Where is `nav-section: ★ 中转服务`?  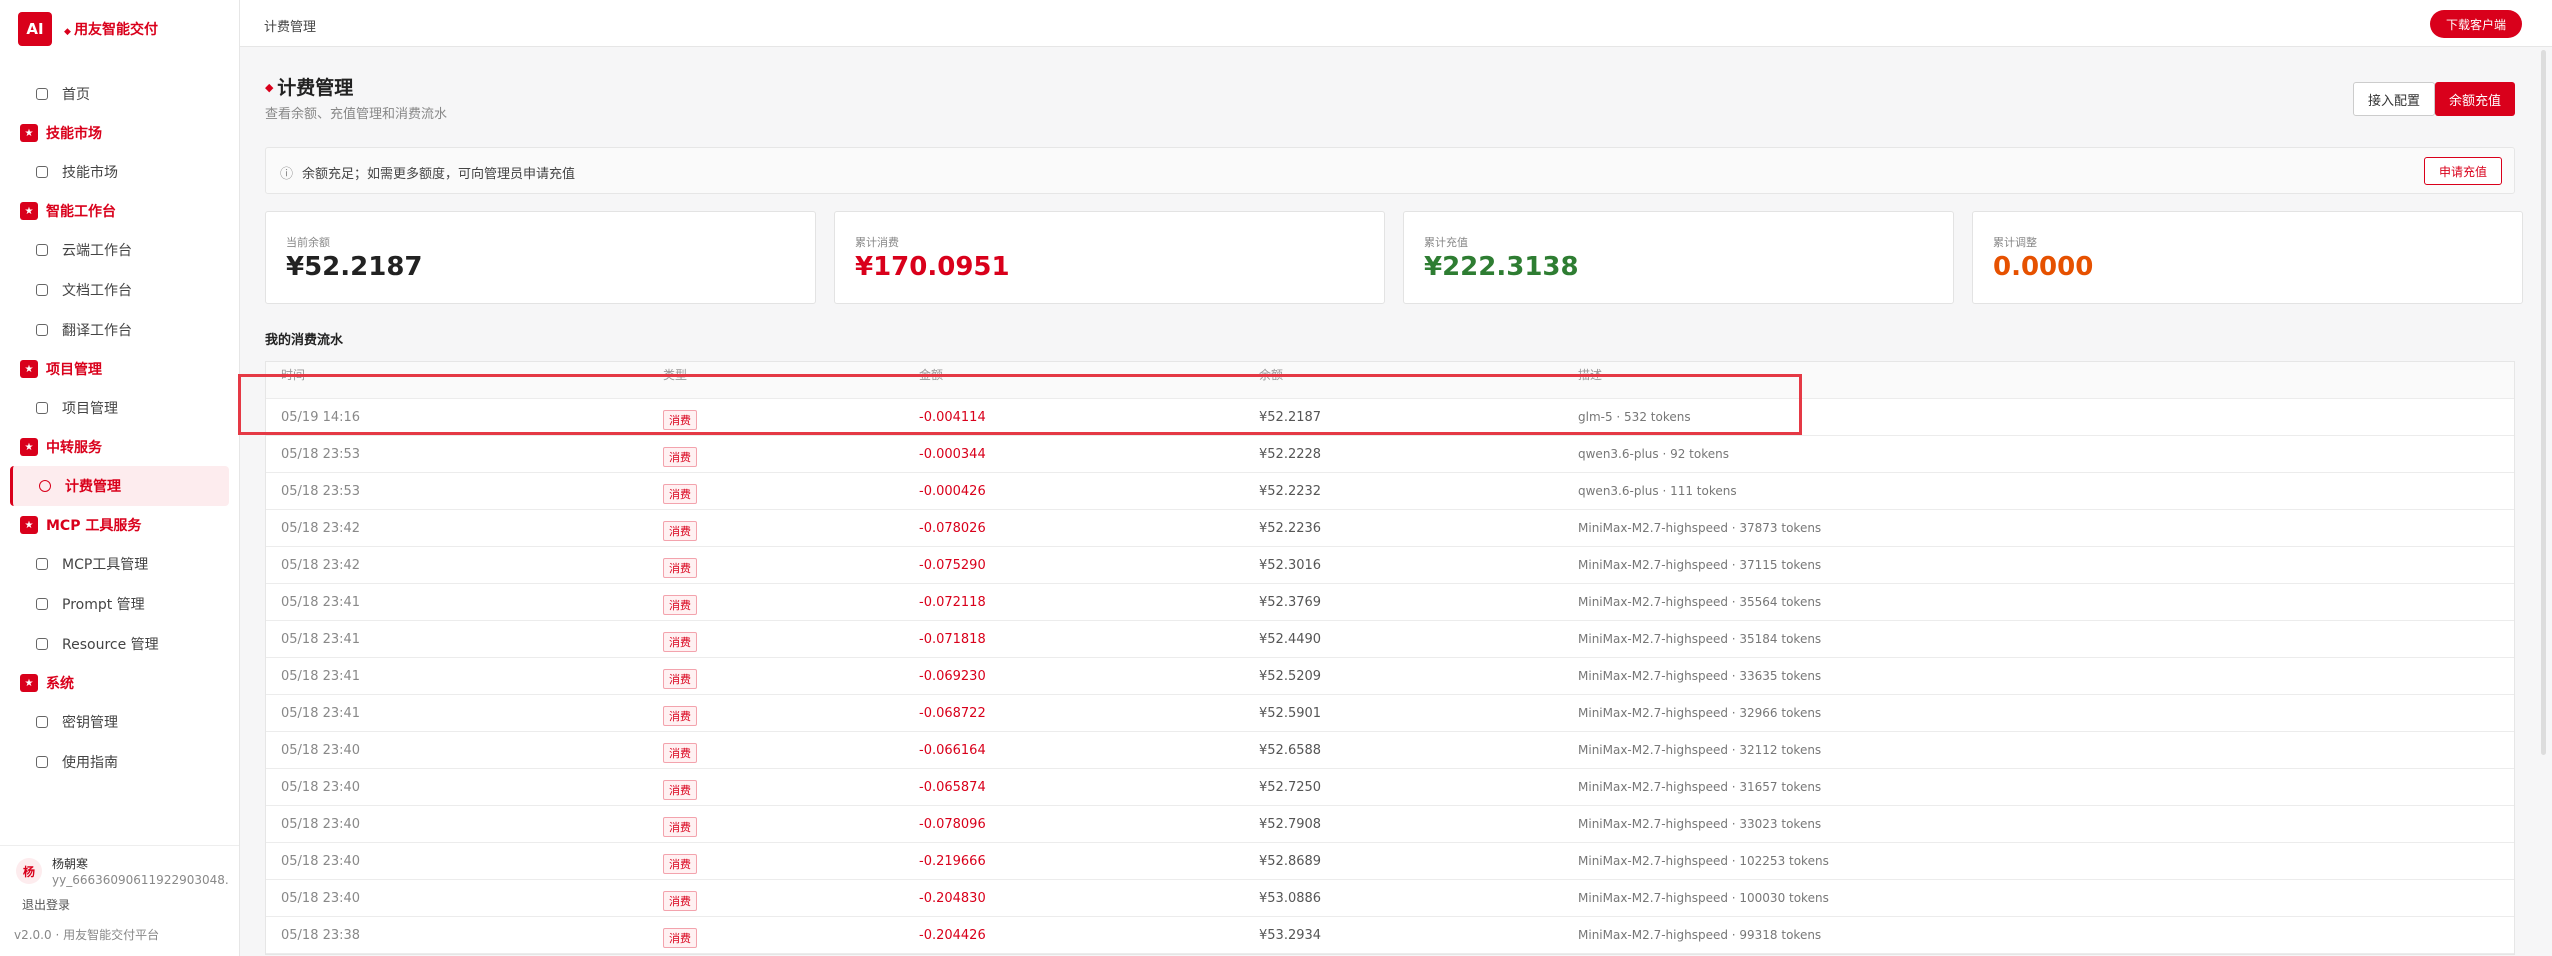 nav-section: ★ 中转服务 is located at coordinates (119, 447).